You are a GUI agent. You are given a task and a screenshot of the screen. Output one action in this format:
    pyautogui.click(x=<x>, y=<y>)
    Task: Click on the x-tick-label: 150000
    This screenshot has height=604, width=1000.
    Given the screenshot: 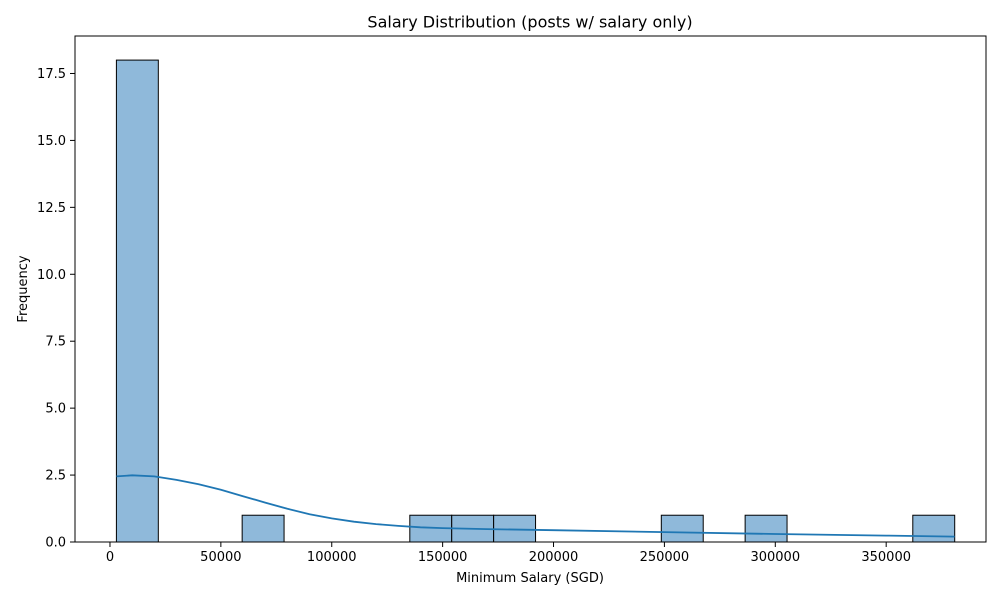 What is the action you would take?
    pyautogui.click(x=443, y=557)
    